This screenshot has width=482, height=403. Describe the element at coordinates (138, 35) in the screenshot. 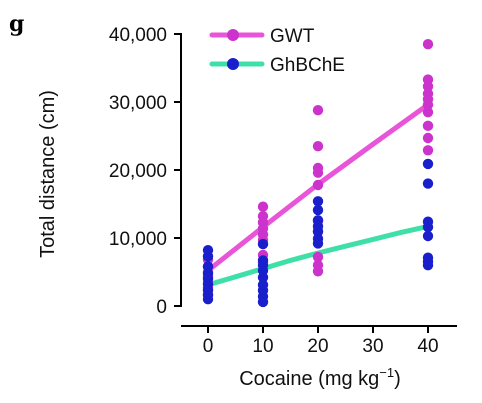

I see `y-tick-label: 40,000` at that location.